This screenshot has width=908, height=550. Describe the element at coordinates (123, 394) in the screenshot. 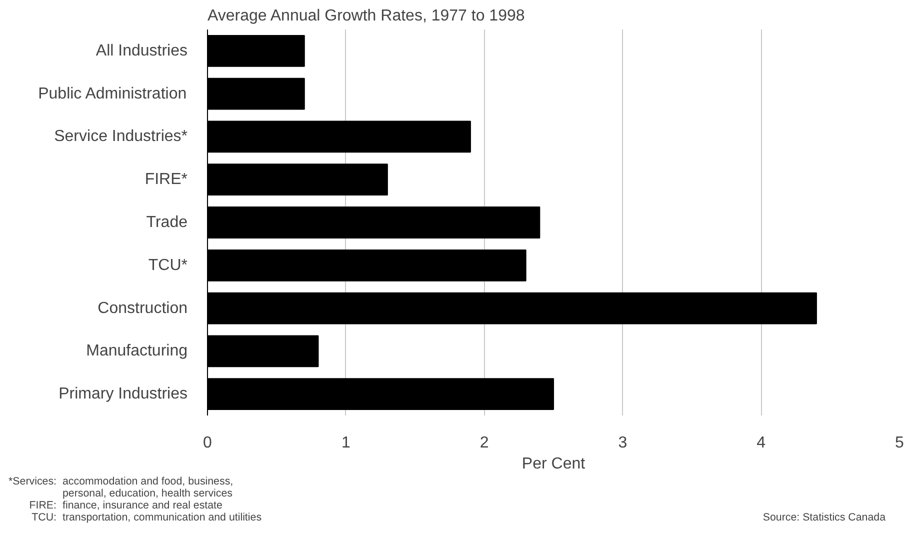

I see `y-tick-label: Primary Industries` at that location.